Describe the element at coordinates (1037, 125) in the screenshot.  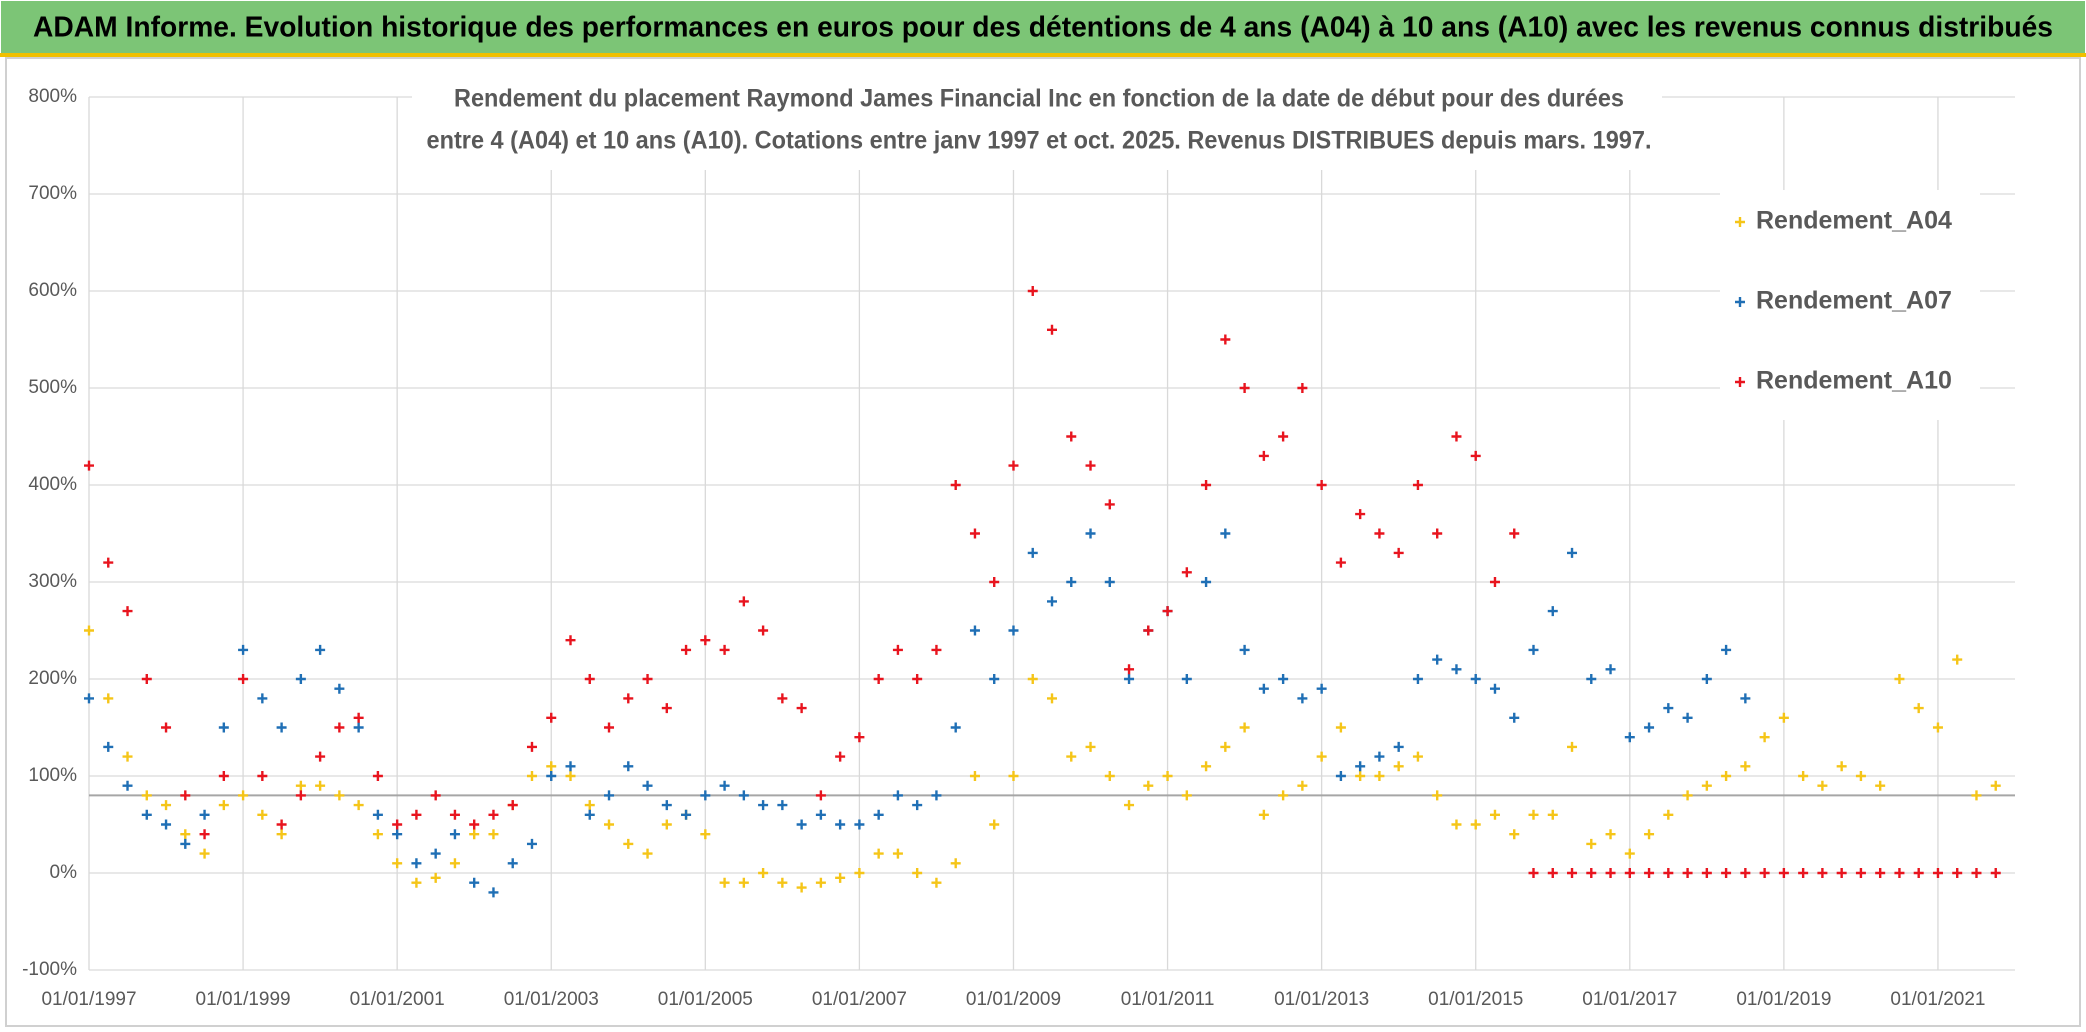
I see `subtitle-box` at that location.